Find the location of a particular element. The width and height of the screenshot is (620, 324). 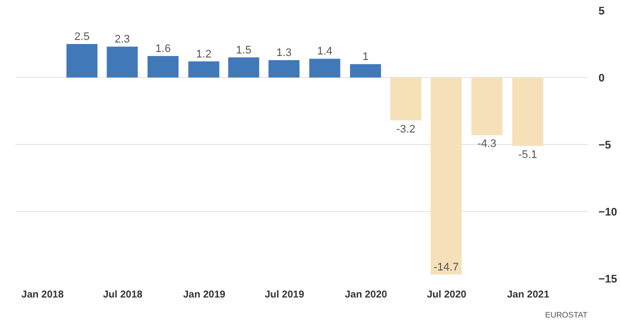

x-tick-label: Jan 2021 is located at coordinates (528, 295).